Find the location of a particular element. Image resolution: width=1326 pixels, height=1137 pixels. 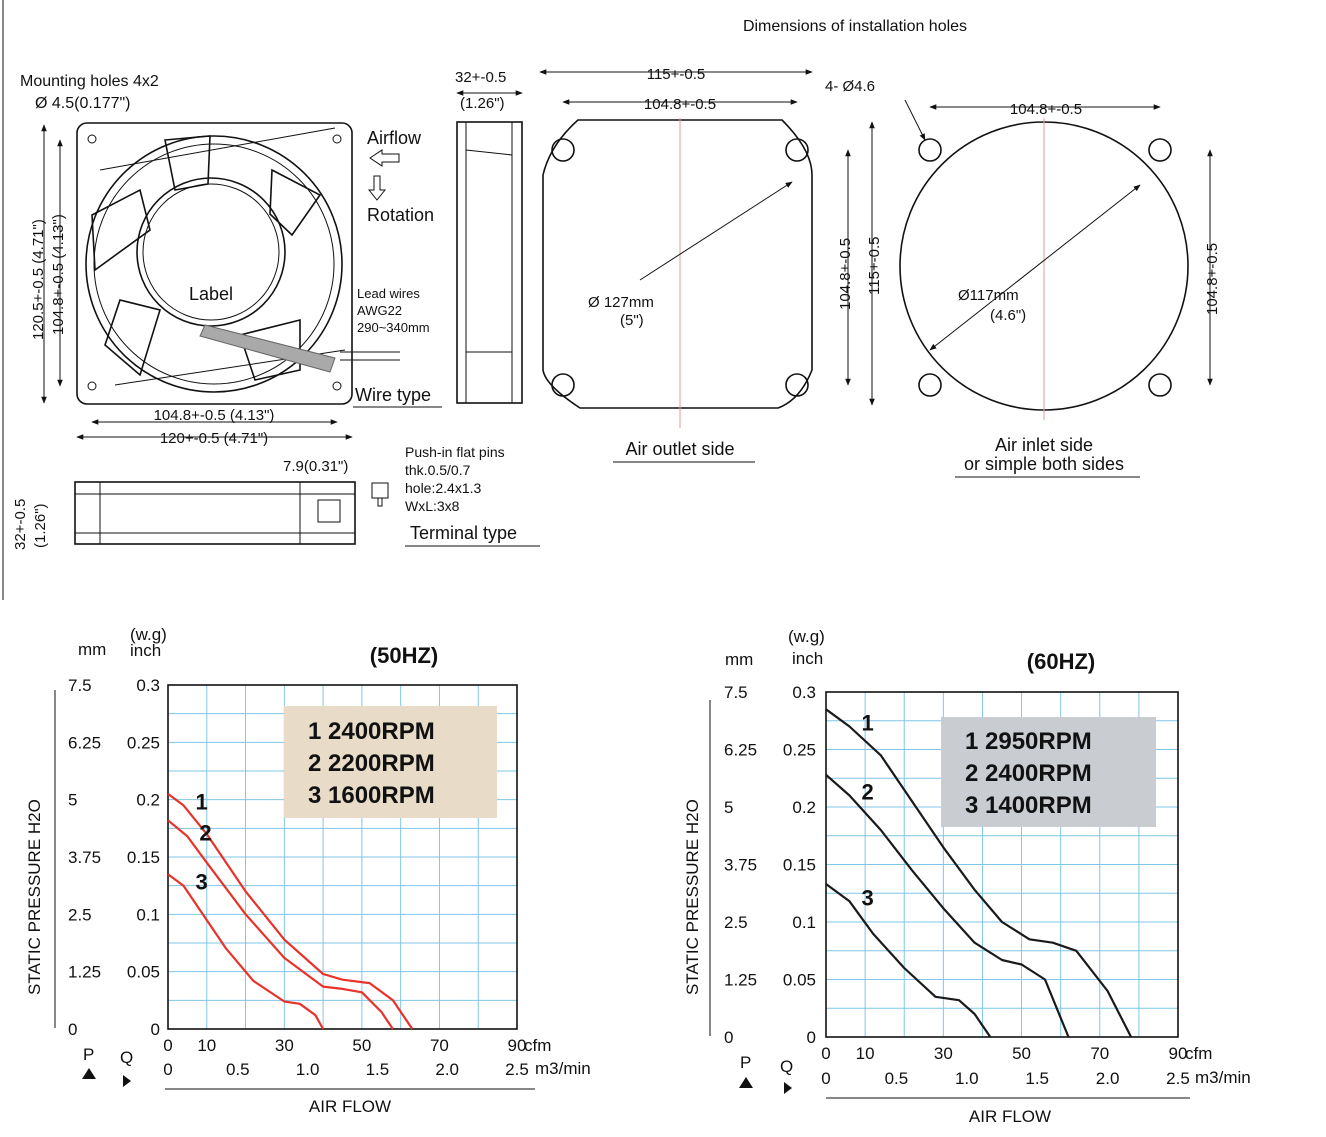

inlet-side-label-2: or simple both sides is located at coordinates (1044, 464).